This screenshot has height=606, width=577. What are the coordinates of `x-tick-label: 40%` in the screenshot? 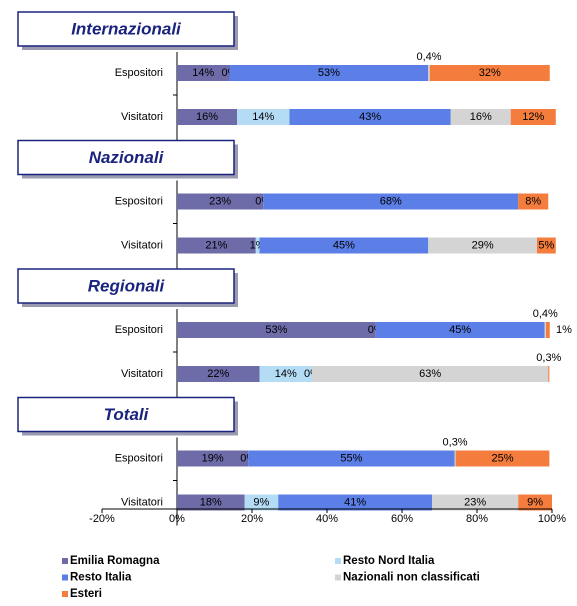 It's located at (327, 519).